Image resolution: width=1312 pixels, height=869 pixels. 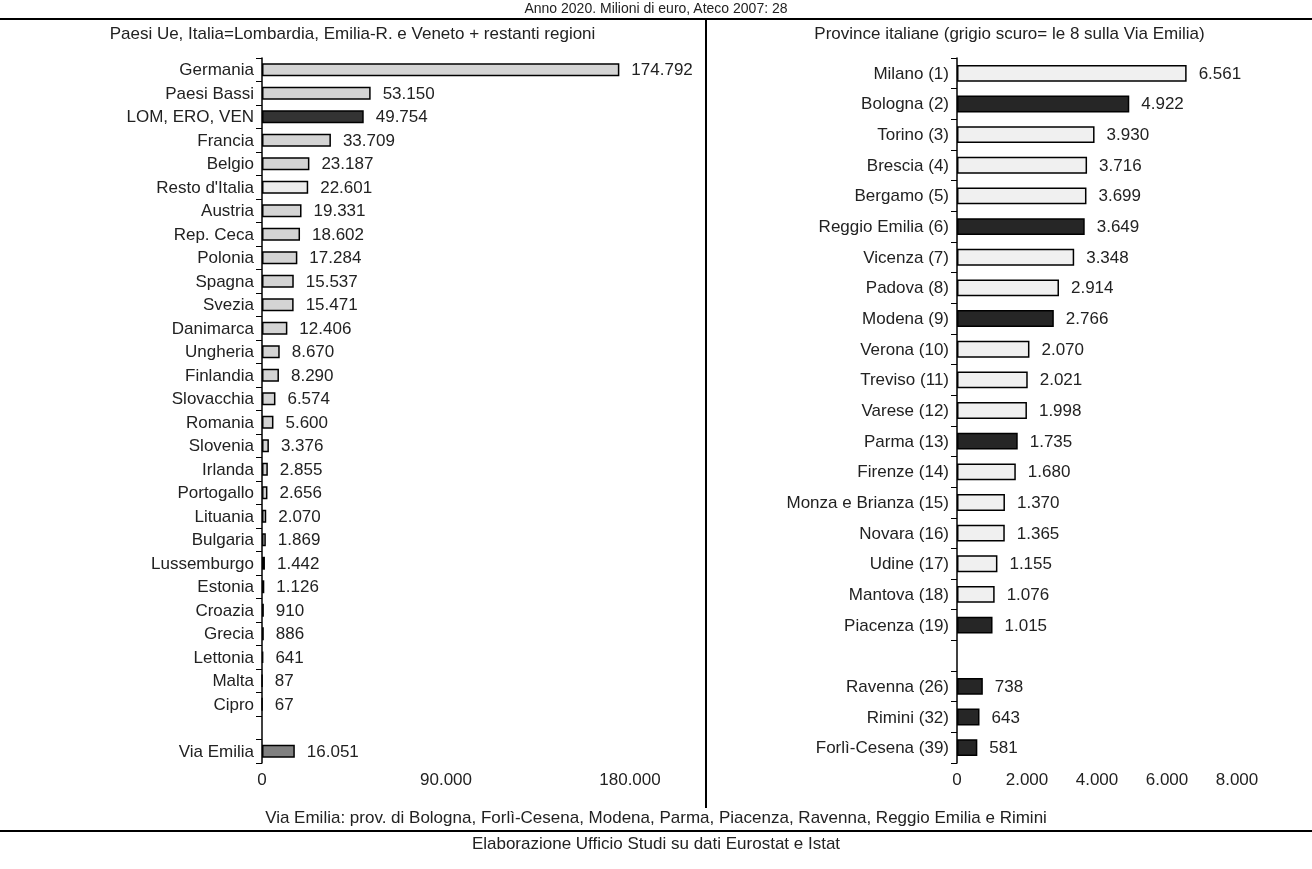 I want to click on data-label: 49.754, so click(x=401, y=117).